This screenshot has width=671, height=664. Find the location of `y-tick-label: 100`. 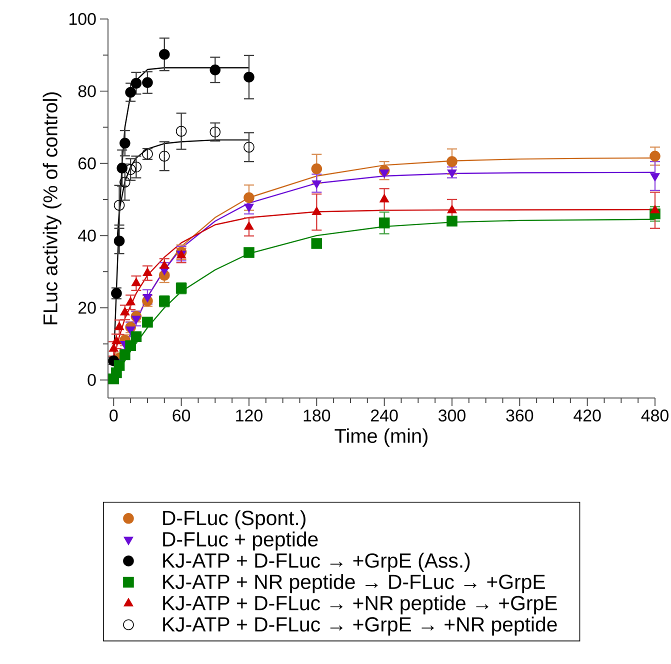

y-tick-label: 100 is located at coordinates (83, 19).